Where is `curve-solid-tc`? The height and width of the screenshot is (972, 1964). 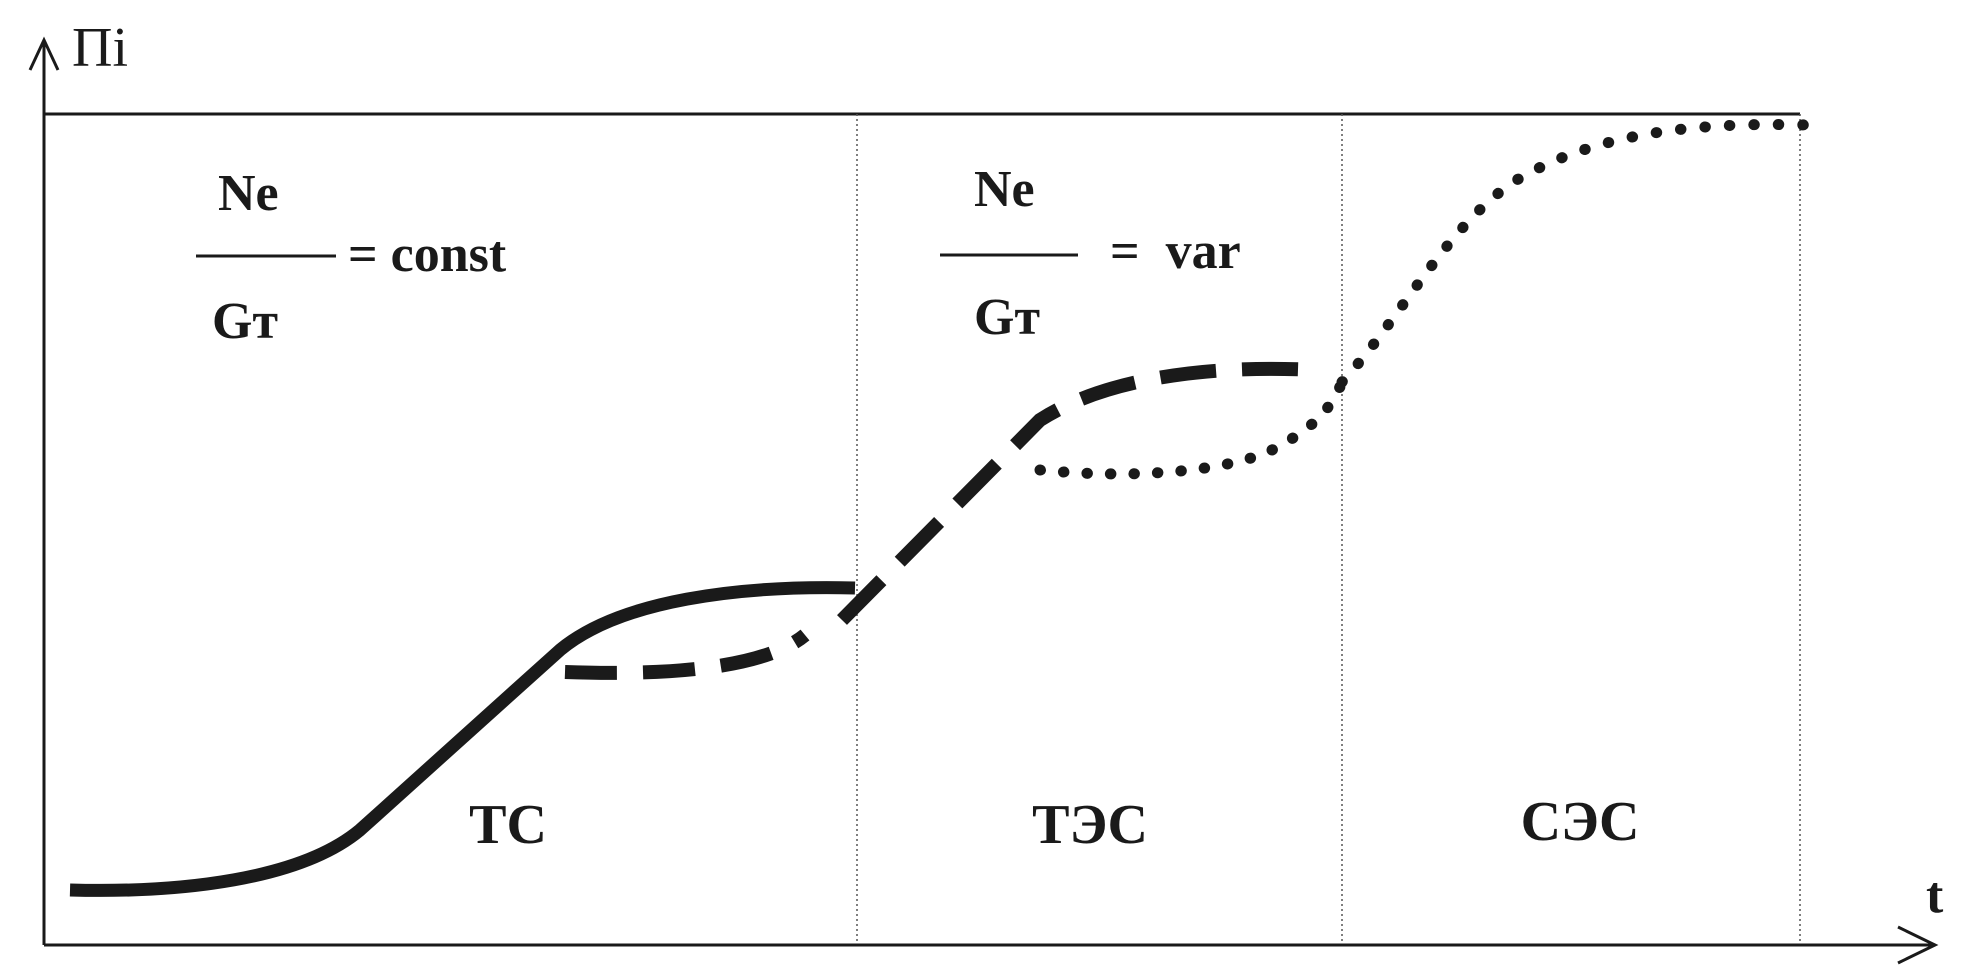
curve-solid-tc is located at coordinates (462, 739).